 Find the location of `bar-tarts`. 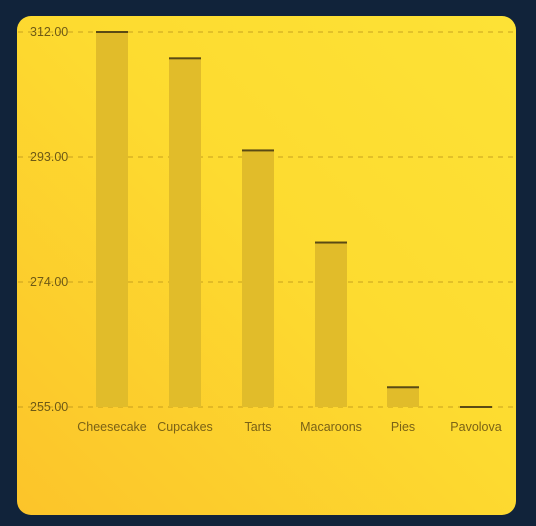

bar-tarts is located at coordinates (258, 278).